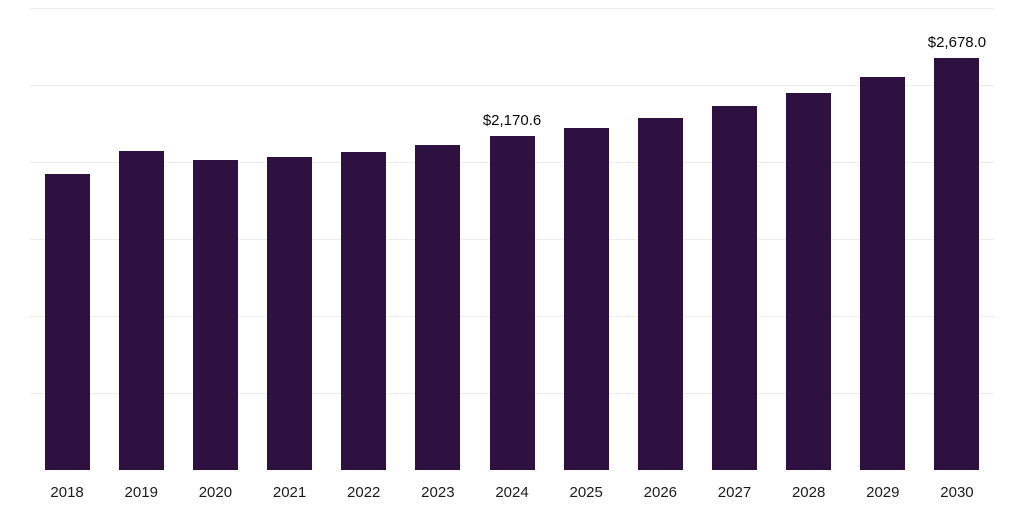 This screenshot has width=1024, height=512. What do you see at coordinates (734, 492) in the screenshot?
I see `x-axis-label-2027: 2027` at bounding box center [734, 492].